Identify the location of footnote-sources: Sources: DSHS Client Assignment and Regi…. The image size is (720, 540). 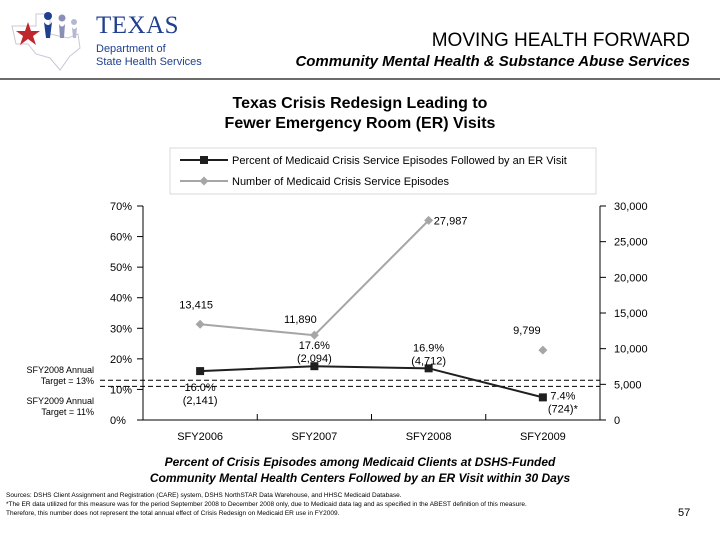
(204, 495).